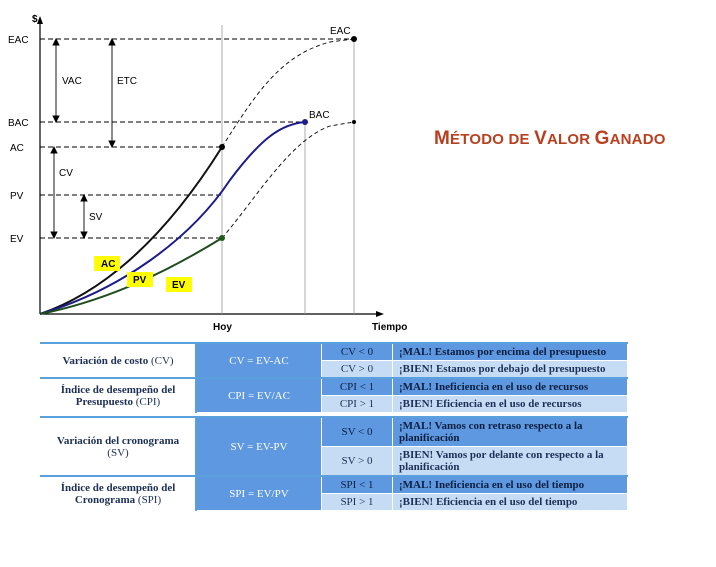 Image resolution: width=716 pixels, height=567 pixels. I want to click on vac-arrow, so click(56, 80).